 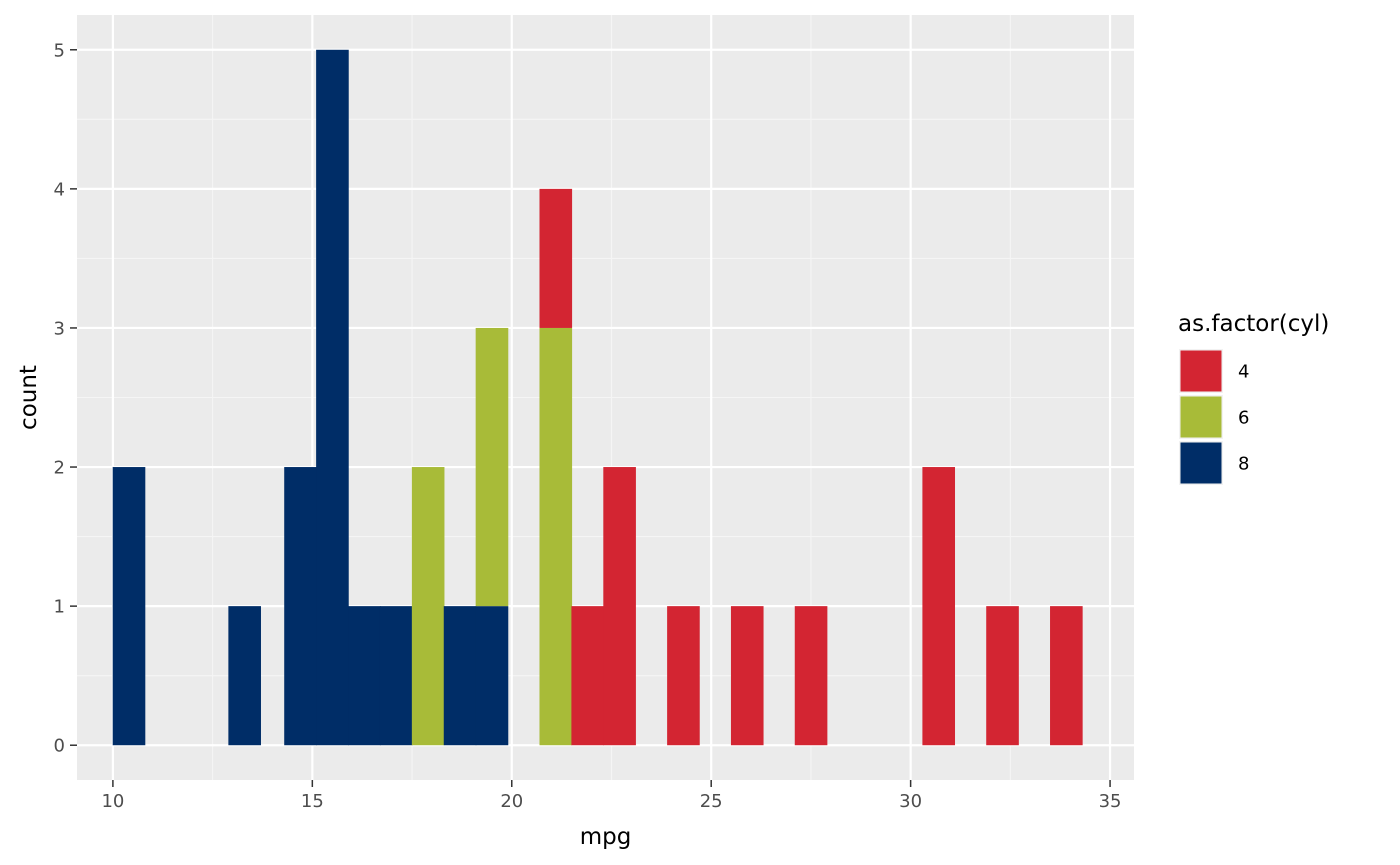 What do you see at coordinates (59, 607) in the screenshot?
I see `y-tick-label: 1` at bounding box center [59, 607].